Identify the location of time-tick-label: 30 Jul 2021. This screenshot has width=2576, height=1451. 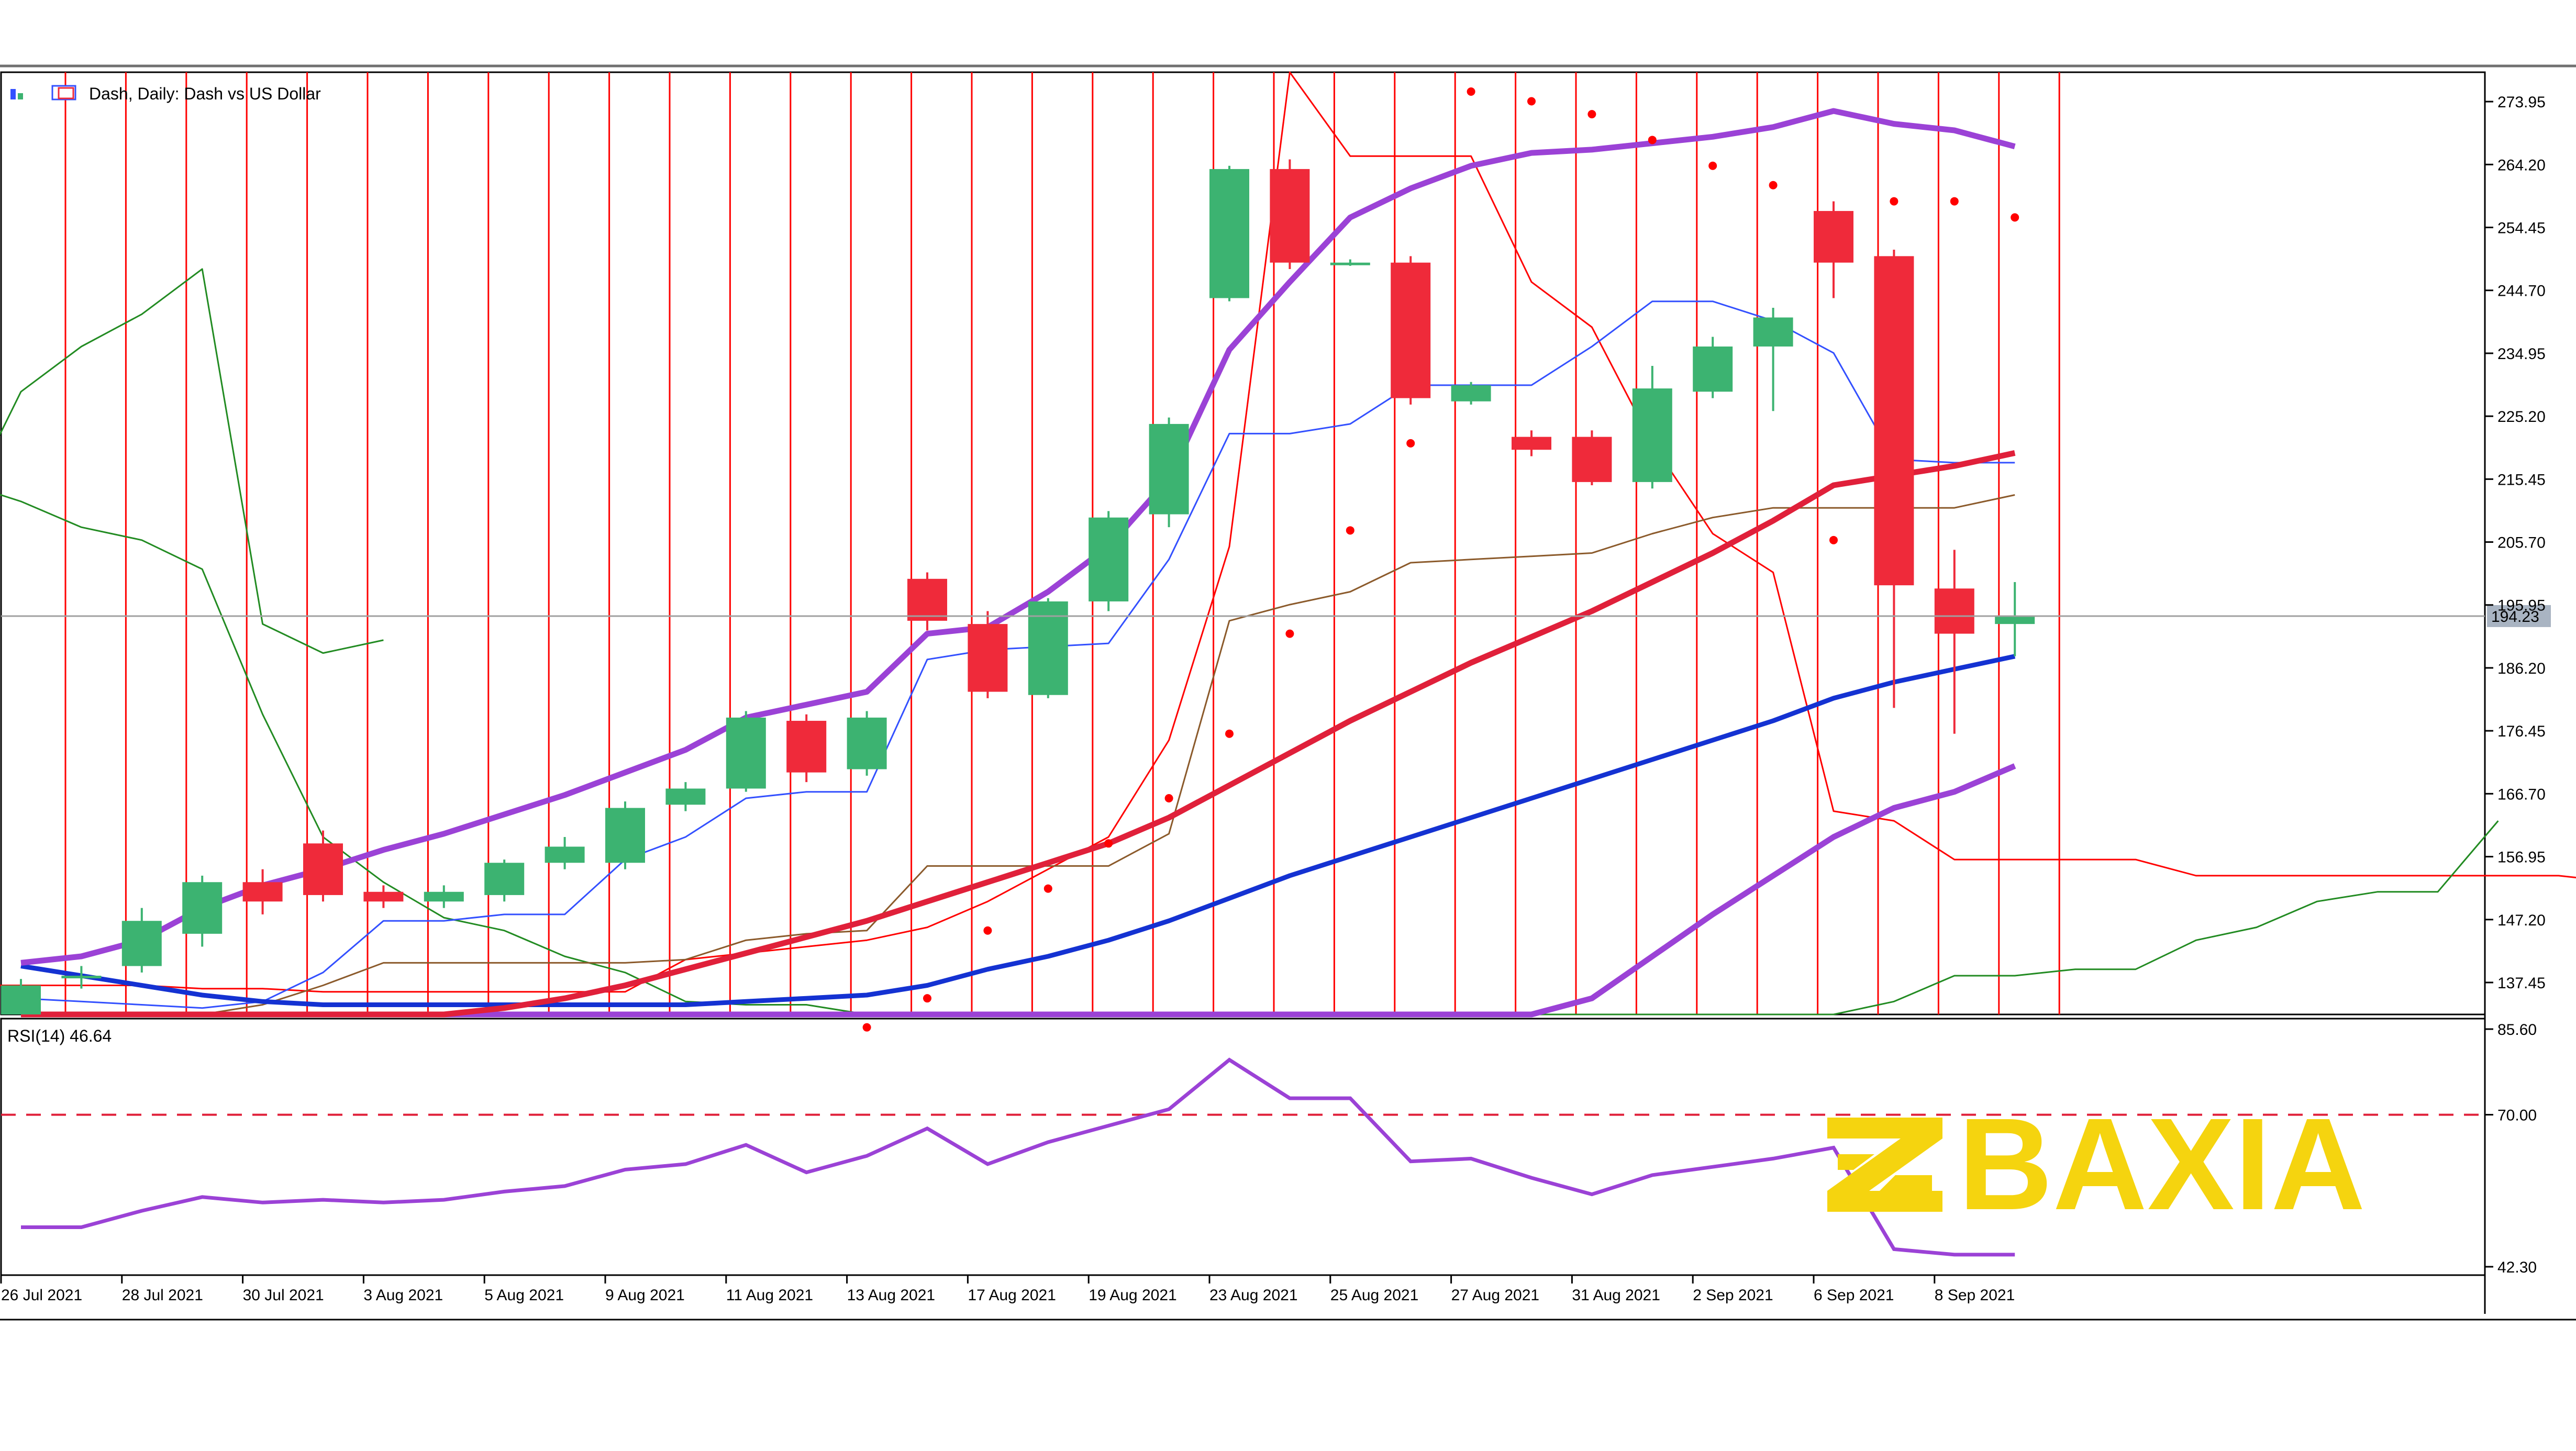
(283, 1296).